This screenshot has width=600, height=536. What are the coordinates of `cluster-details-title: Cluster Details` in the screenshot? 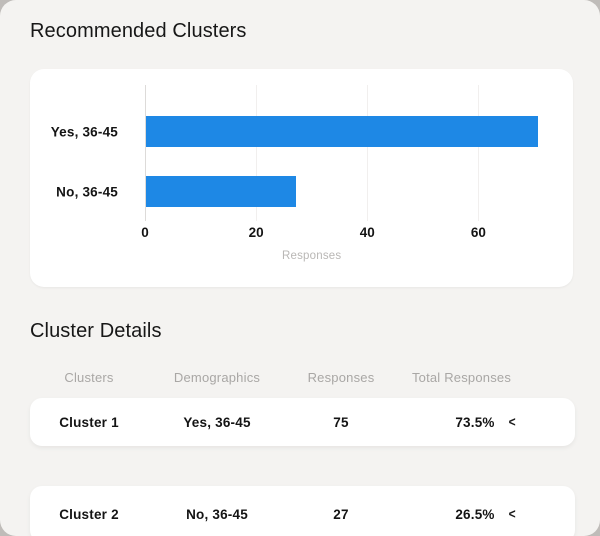 It's located at (96, 331).